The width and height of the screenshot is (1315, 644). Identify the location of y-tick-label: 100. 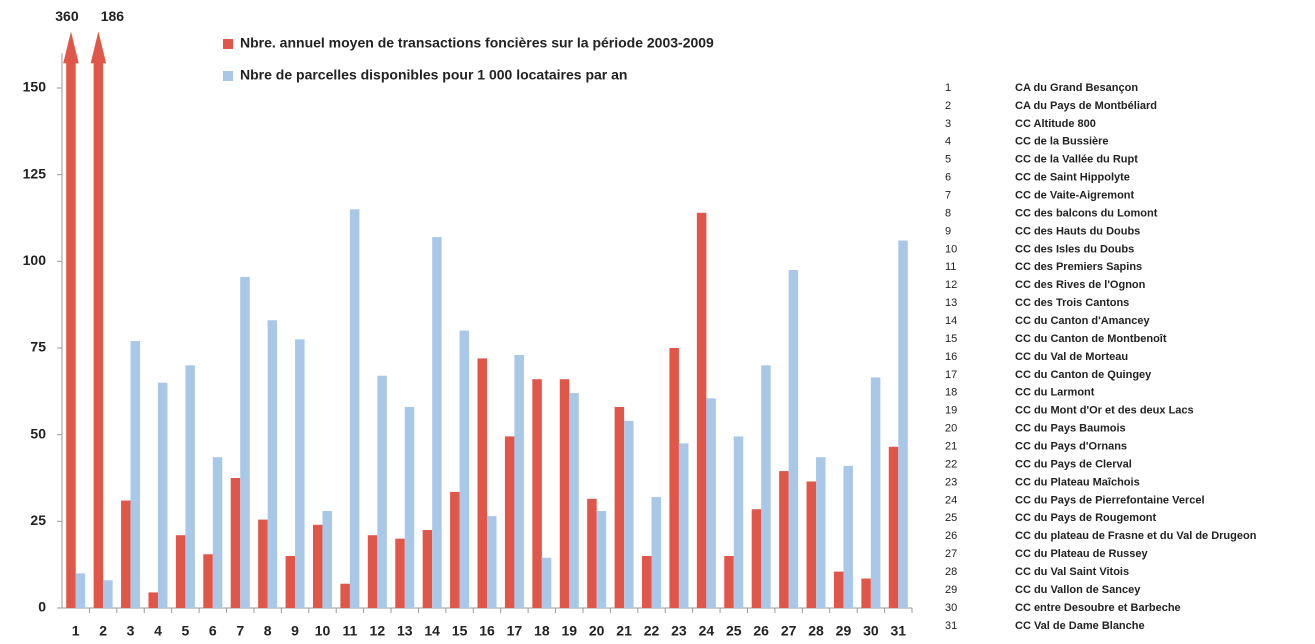
(35, 260).